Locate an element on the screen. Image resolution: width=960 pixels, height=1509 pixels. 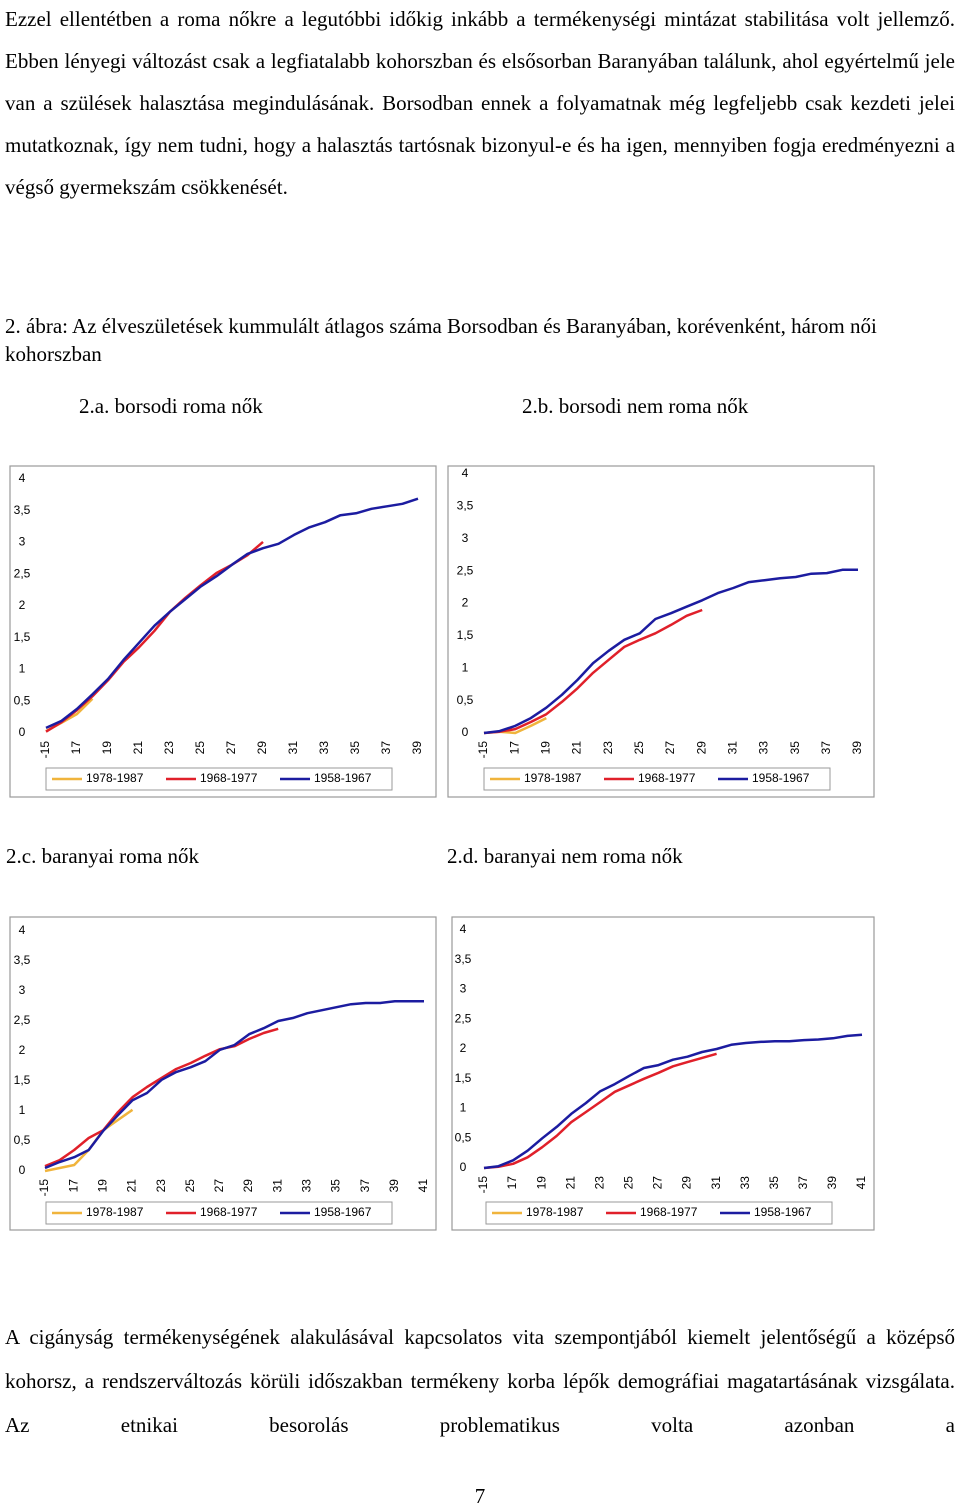
chart-title: 2.b. borsodi nem roma nők is located at coordinates (635, 406).